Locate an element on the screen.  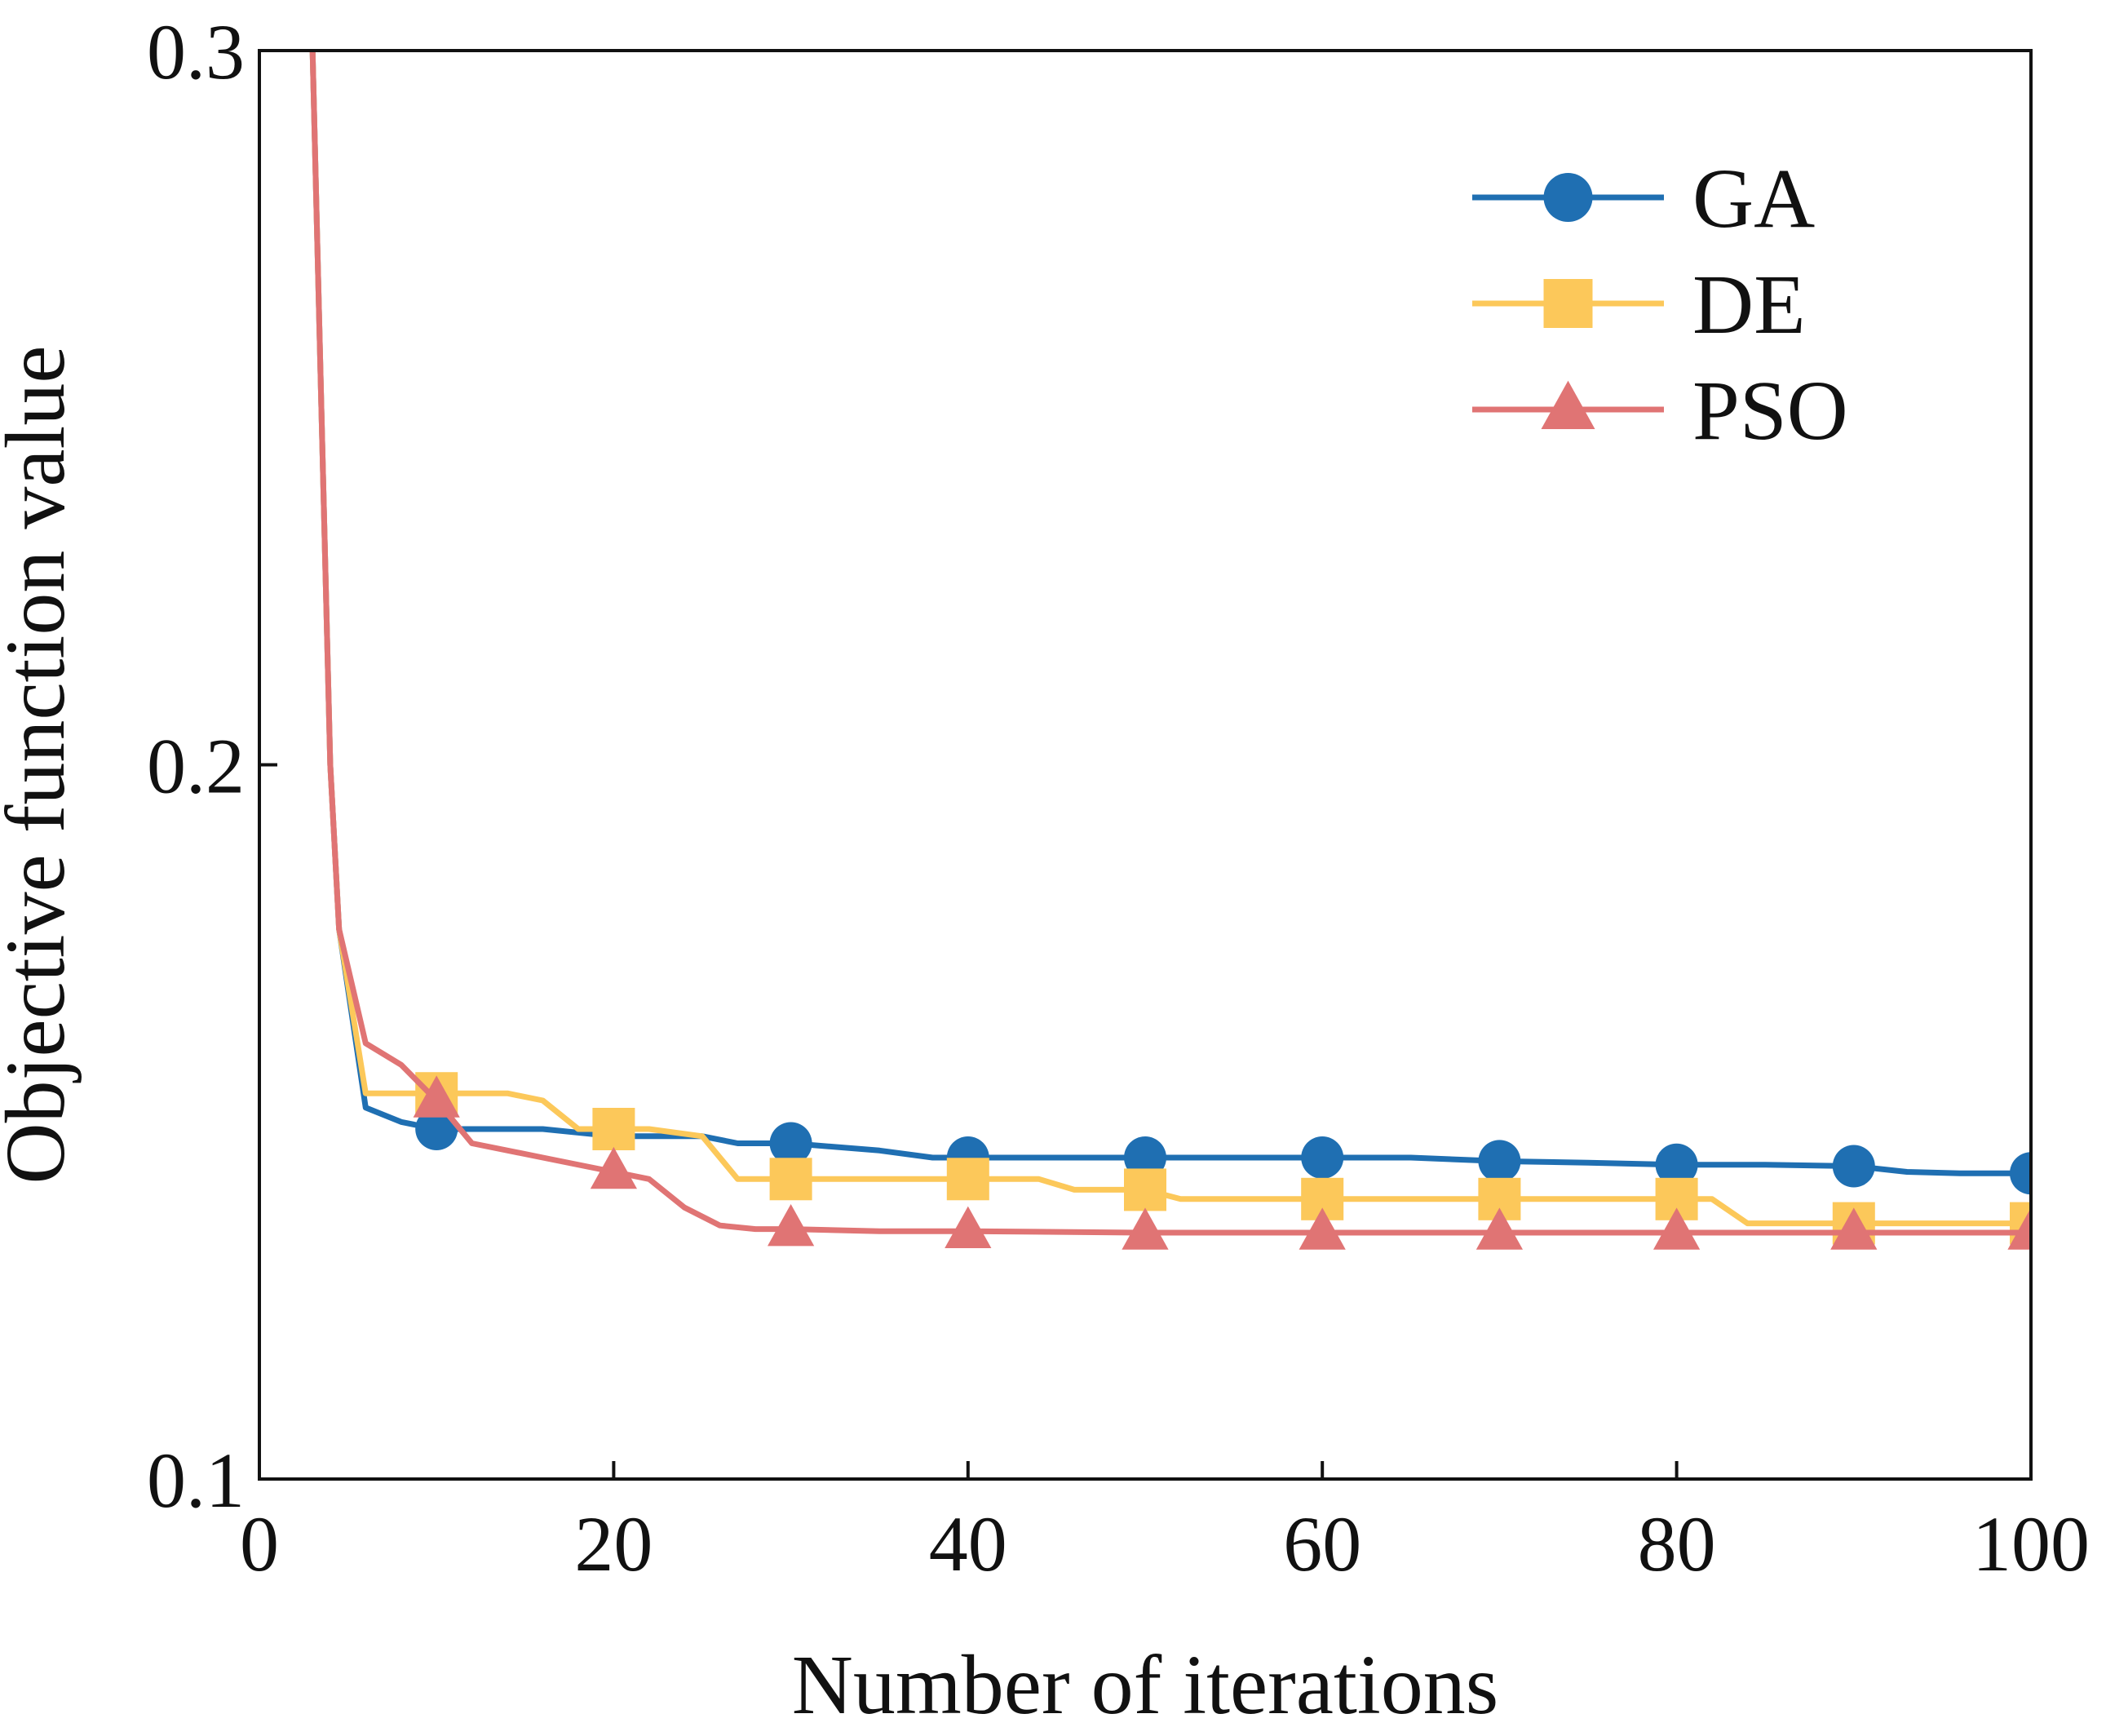
x-axis-title: Number of iterations is located at coordinates (1145, 1685).